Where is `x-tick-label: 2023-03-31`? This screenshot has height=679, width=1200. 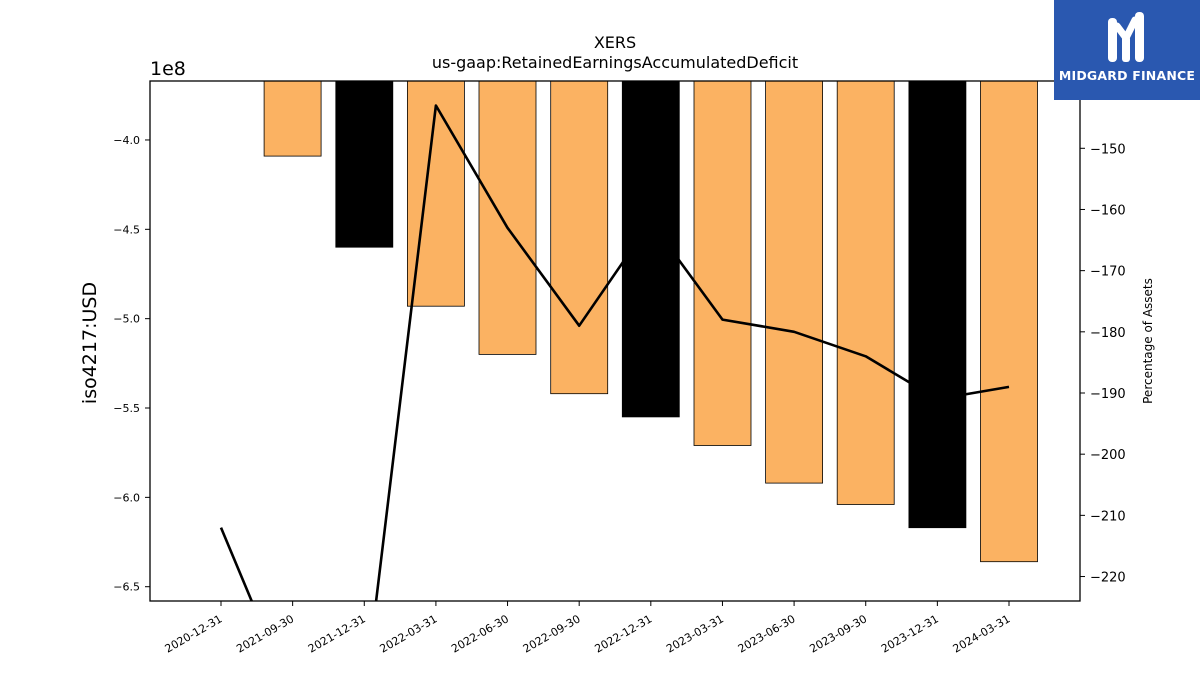
x-tick-label: 2023-03-31 is located at coordinates (695, 633).